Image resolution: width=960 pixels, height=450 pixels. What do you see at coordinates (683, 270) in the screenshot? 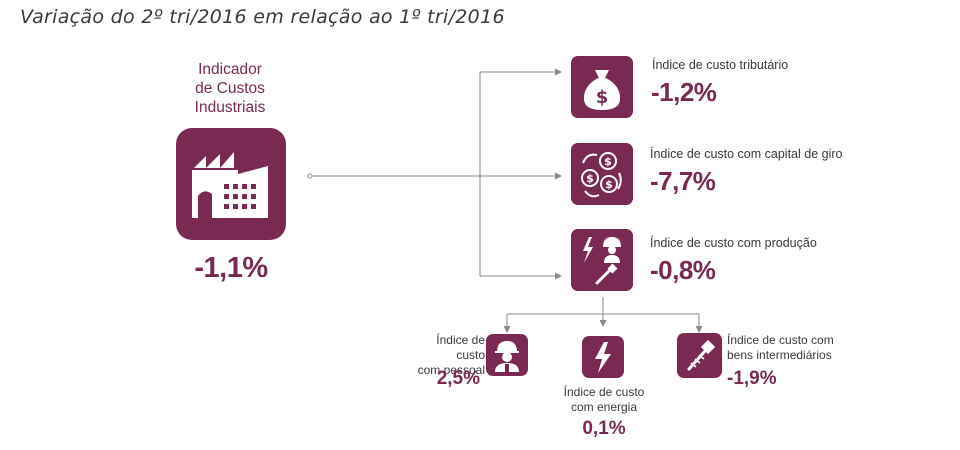
I see `producao-value: -0,8%` at bounding box center [683, 270].